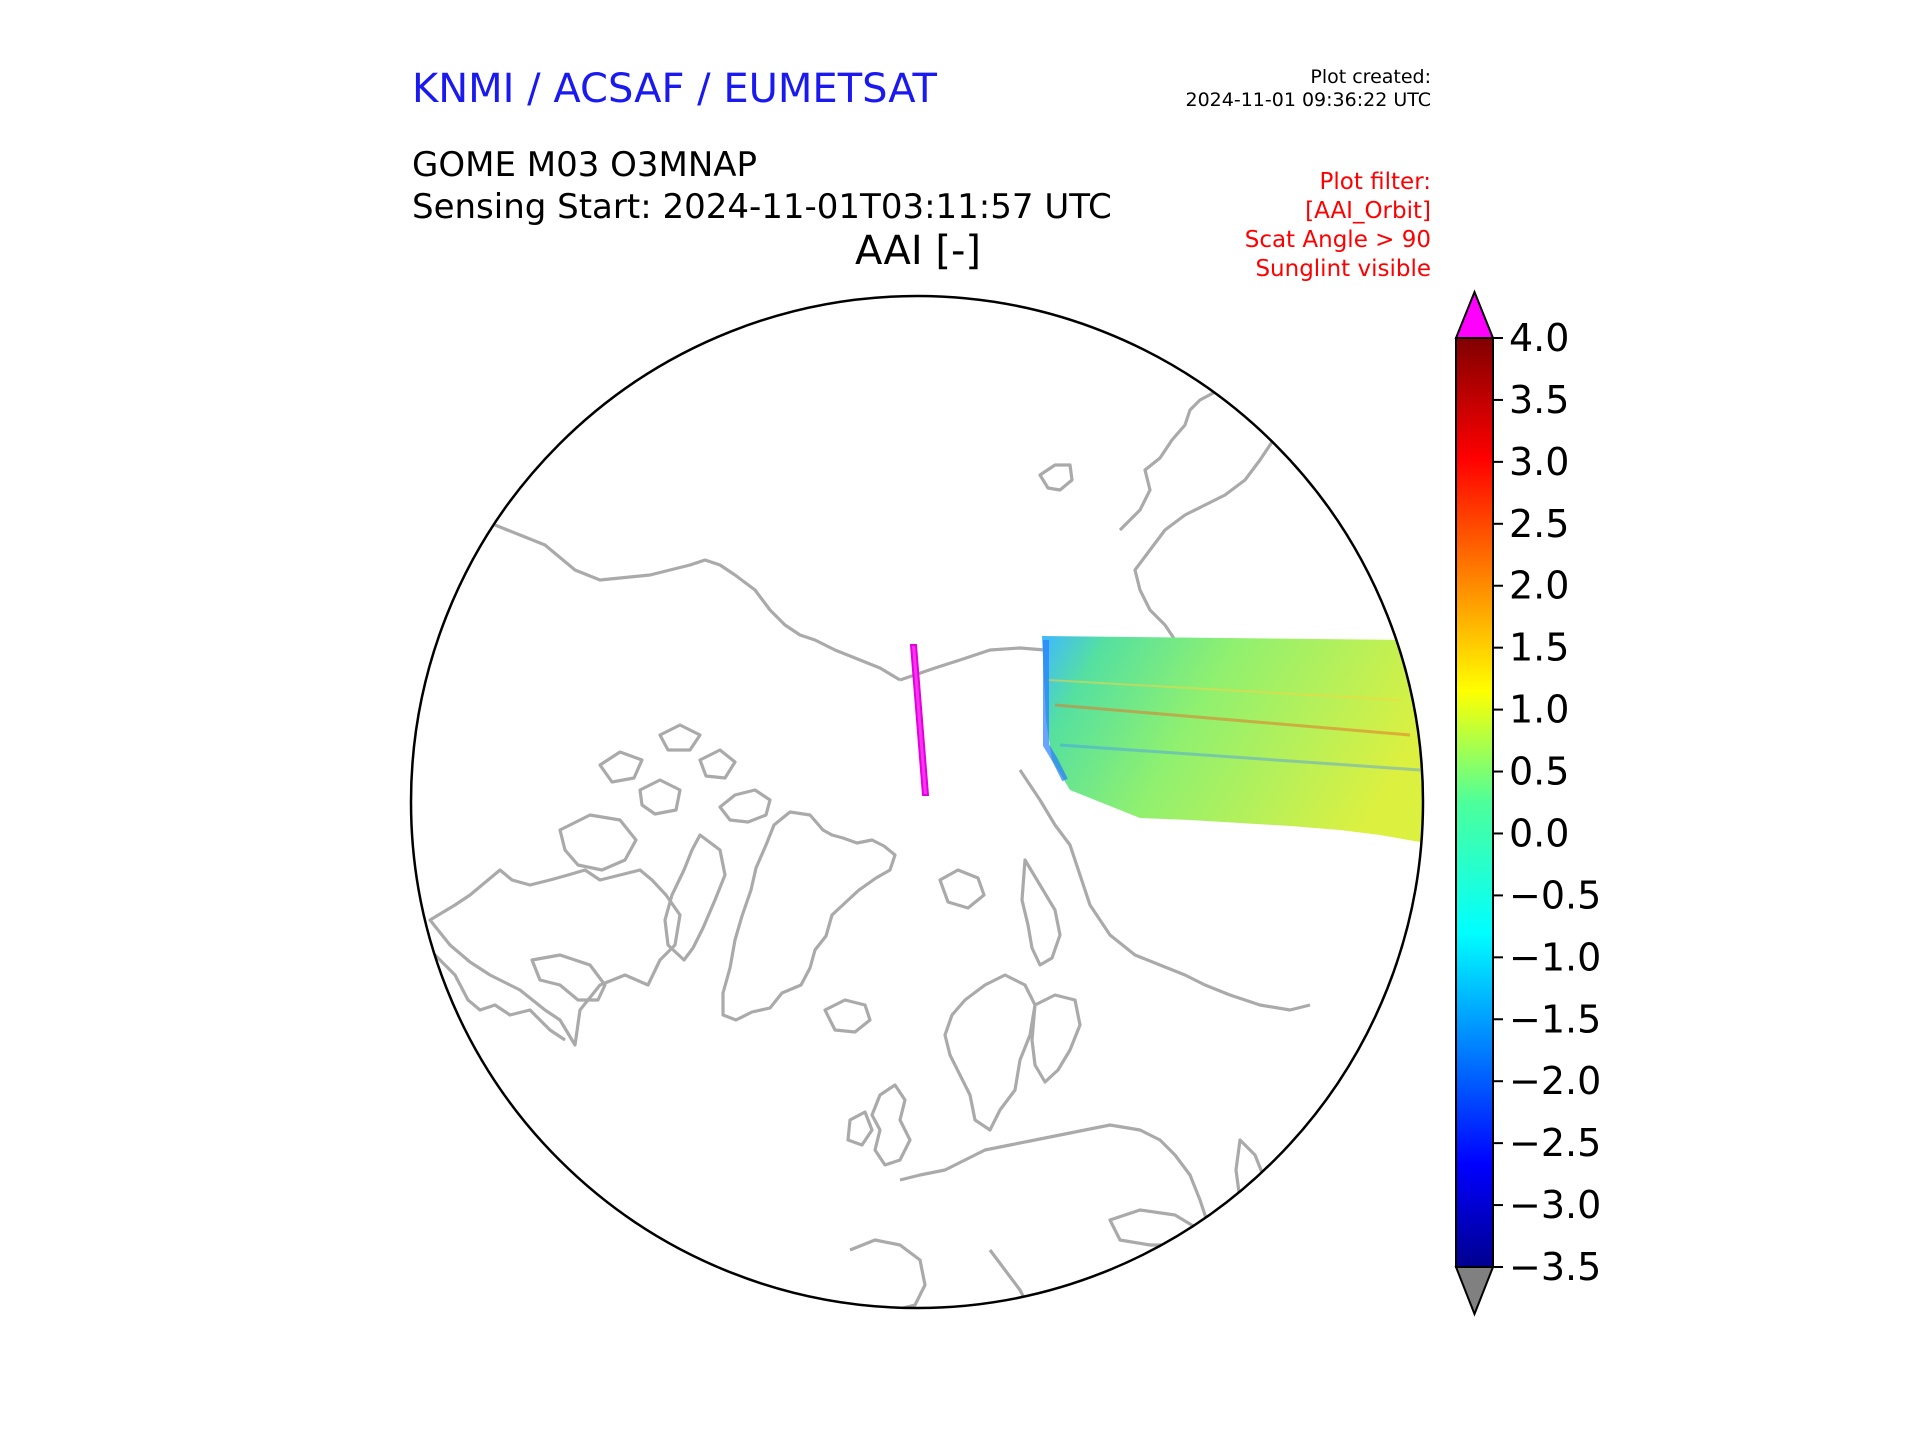 The image size is (1920, 1440). I want to click on colorbar-tick-label: 3.5, so click(1539, 400).